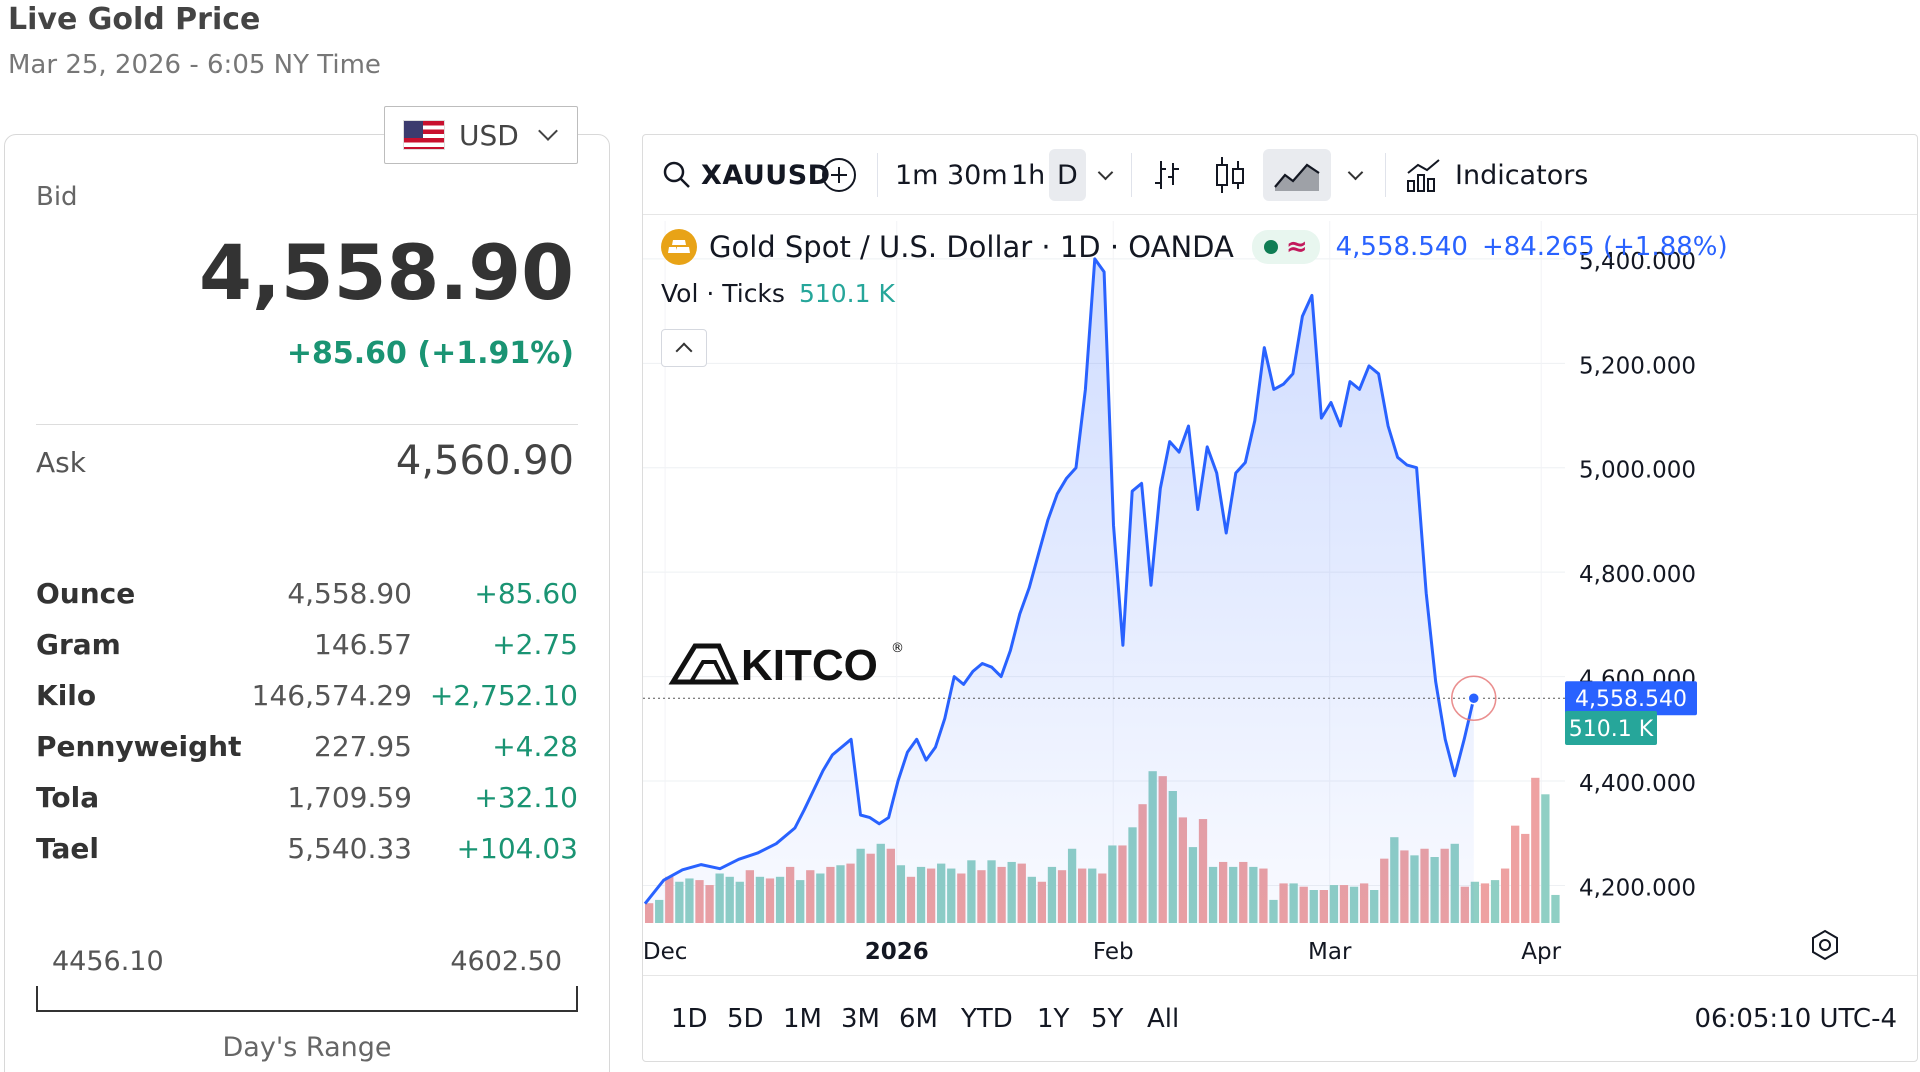 Image resolution: width=1920 pixels, height=1072 pixels. I want to click on volume-label: Vol · Ticks, so click(723, 293).